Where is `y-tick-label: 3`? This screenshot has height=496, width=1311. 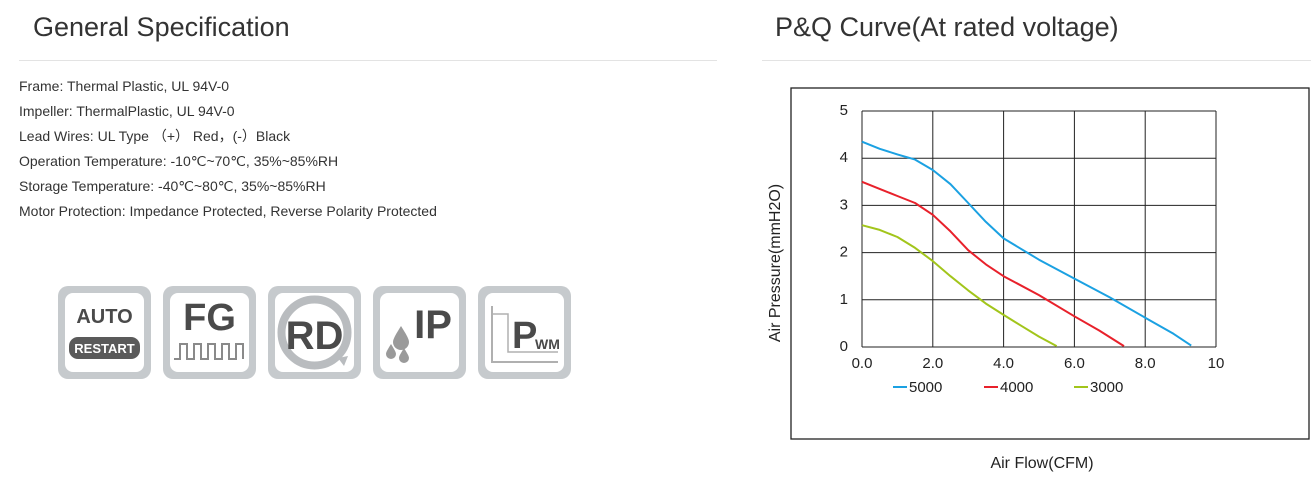 y-tick-label: 3 is located at coordinates (844, 204).